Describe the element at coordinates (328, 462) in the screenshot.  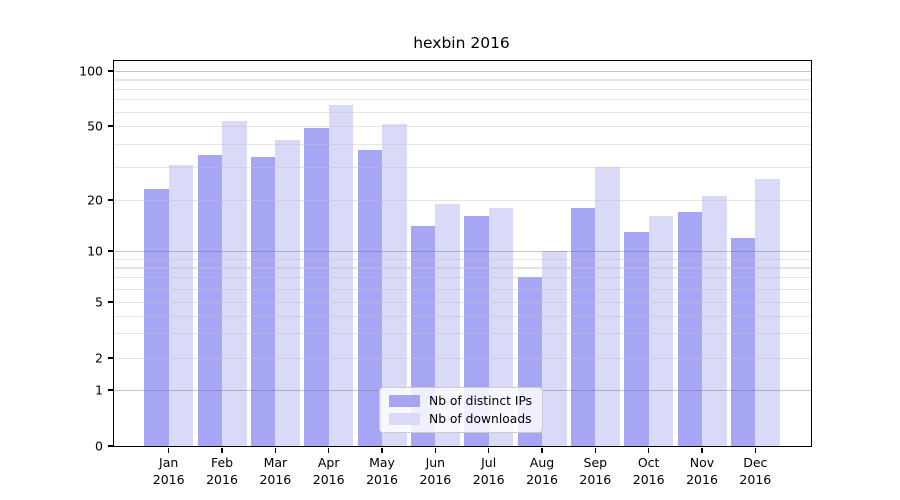
I see `x-tick-month: Apr` at that location.